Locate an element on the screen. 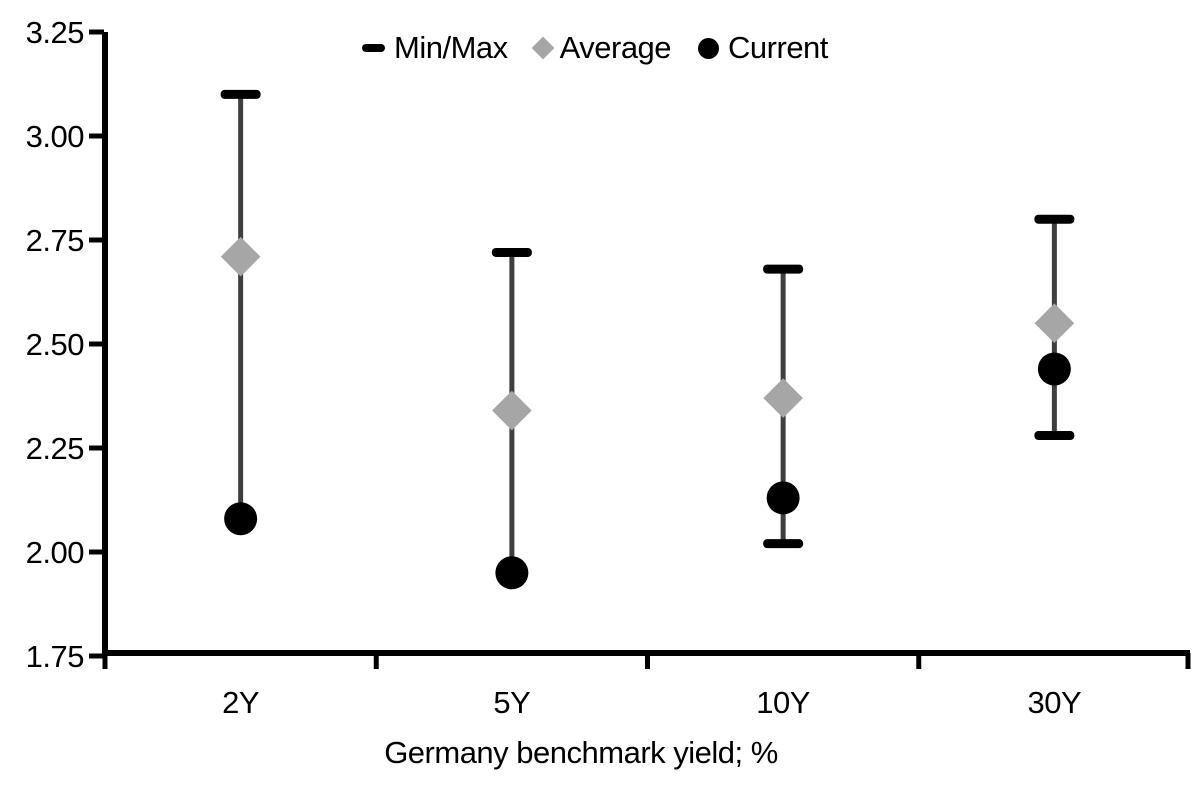 The width and height of the screenshot is (1200, 788). average-diamond-icon is located at coordinates (542, 48).